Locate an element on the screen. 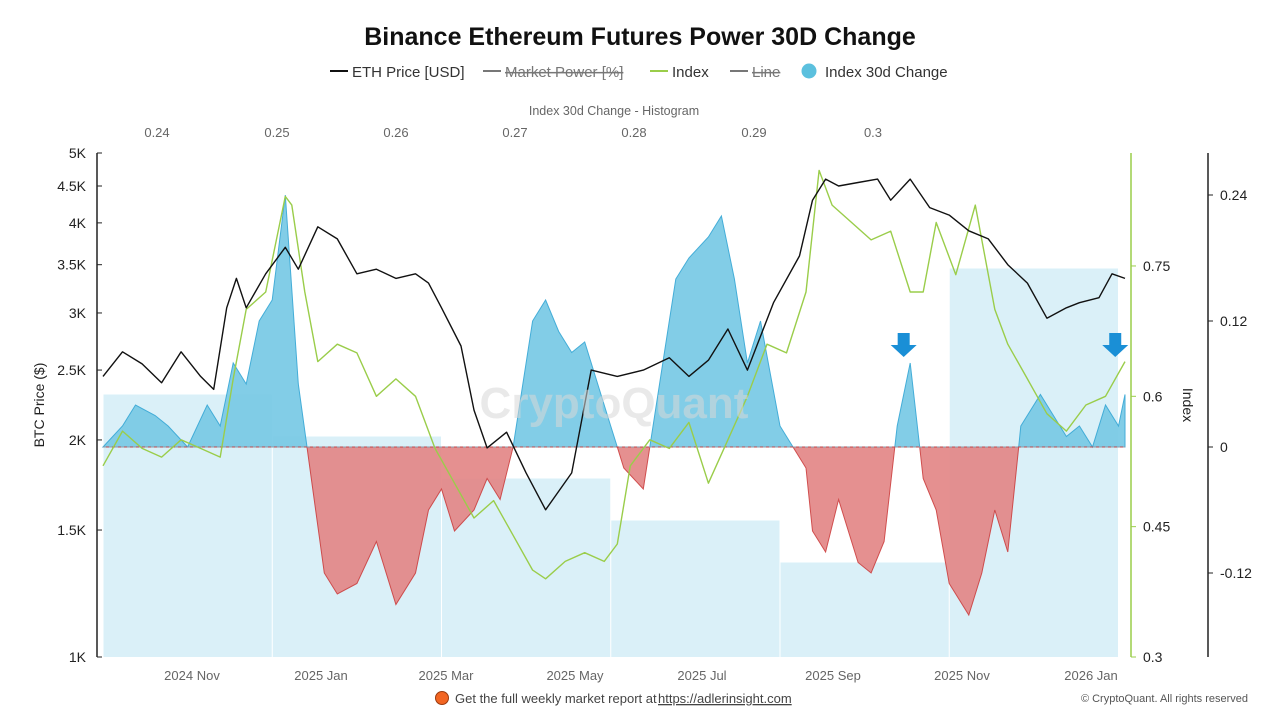  left-tick-label: 5K is located at coordinates (78, 153).